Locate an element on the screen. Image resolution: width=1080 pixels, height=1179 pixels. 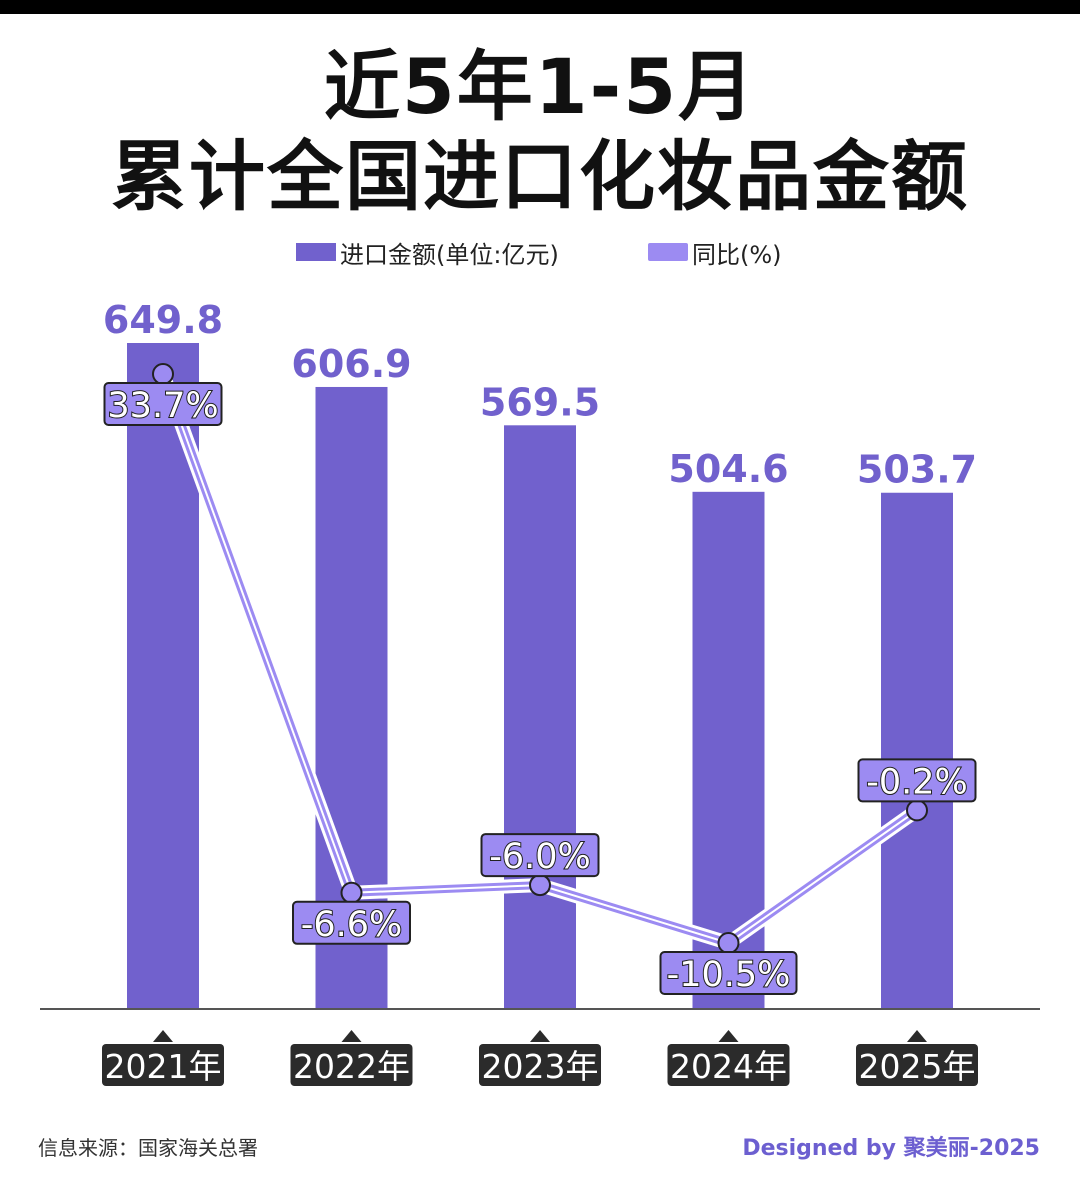
yoy-label-text-1: 33.7% is located at coordinates (162, 406).